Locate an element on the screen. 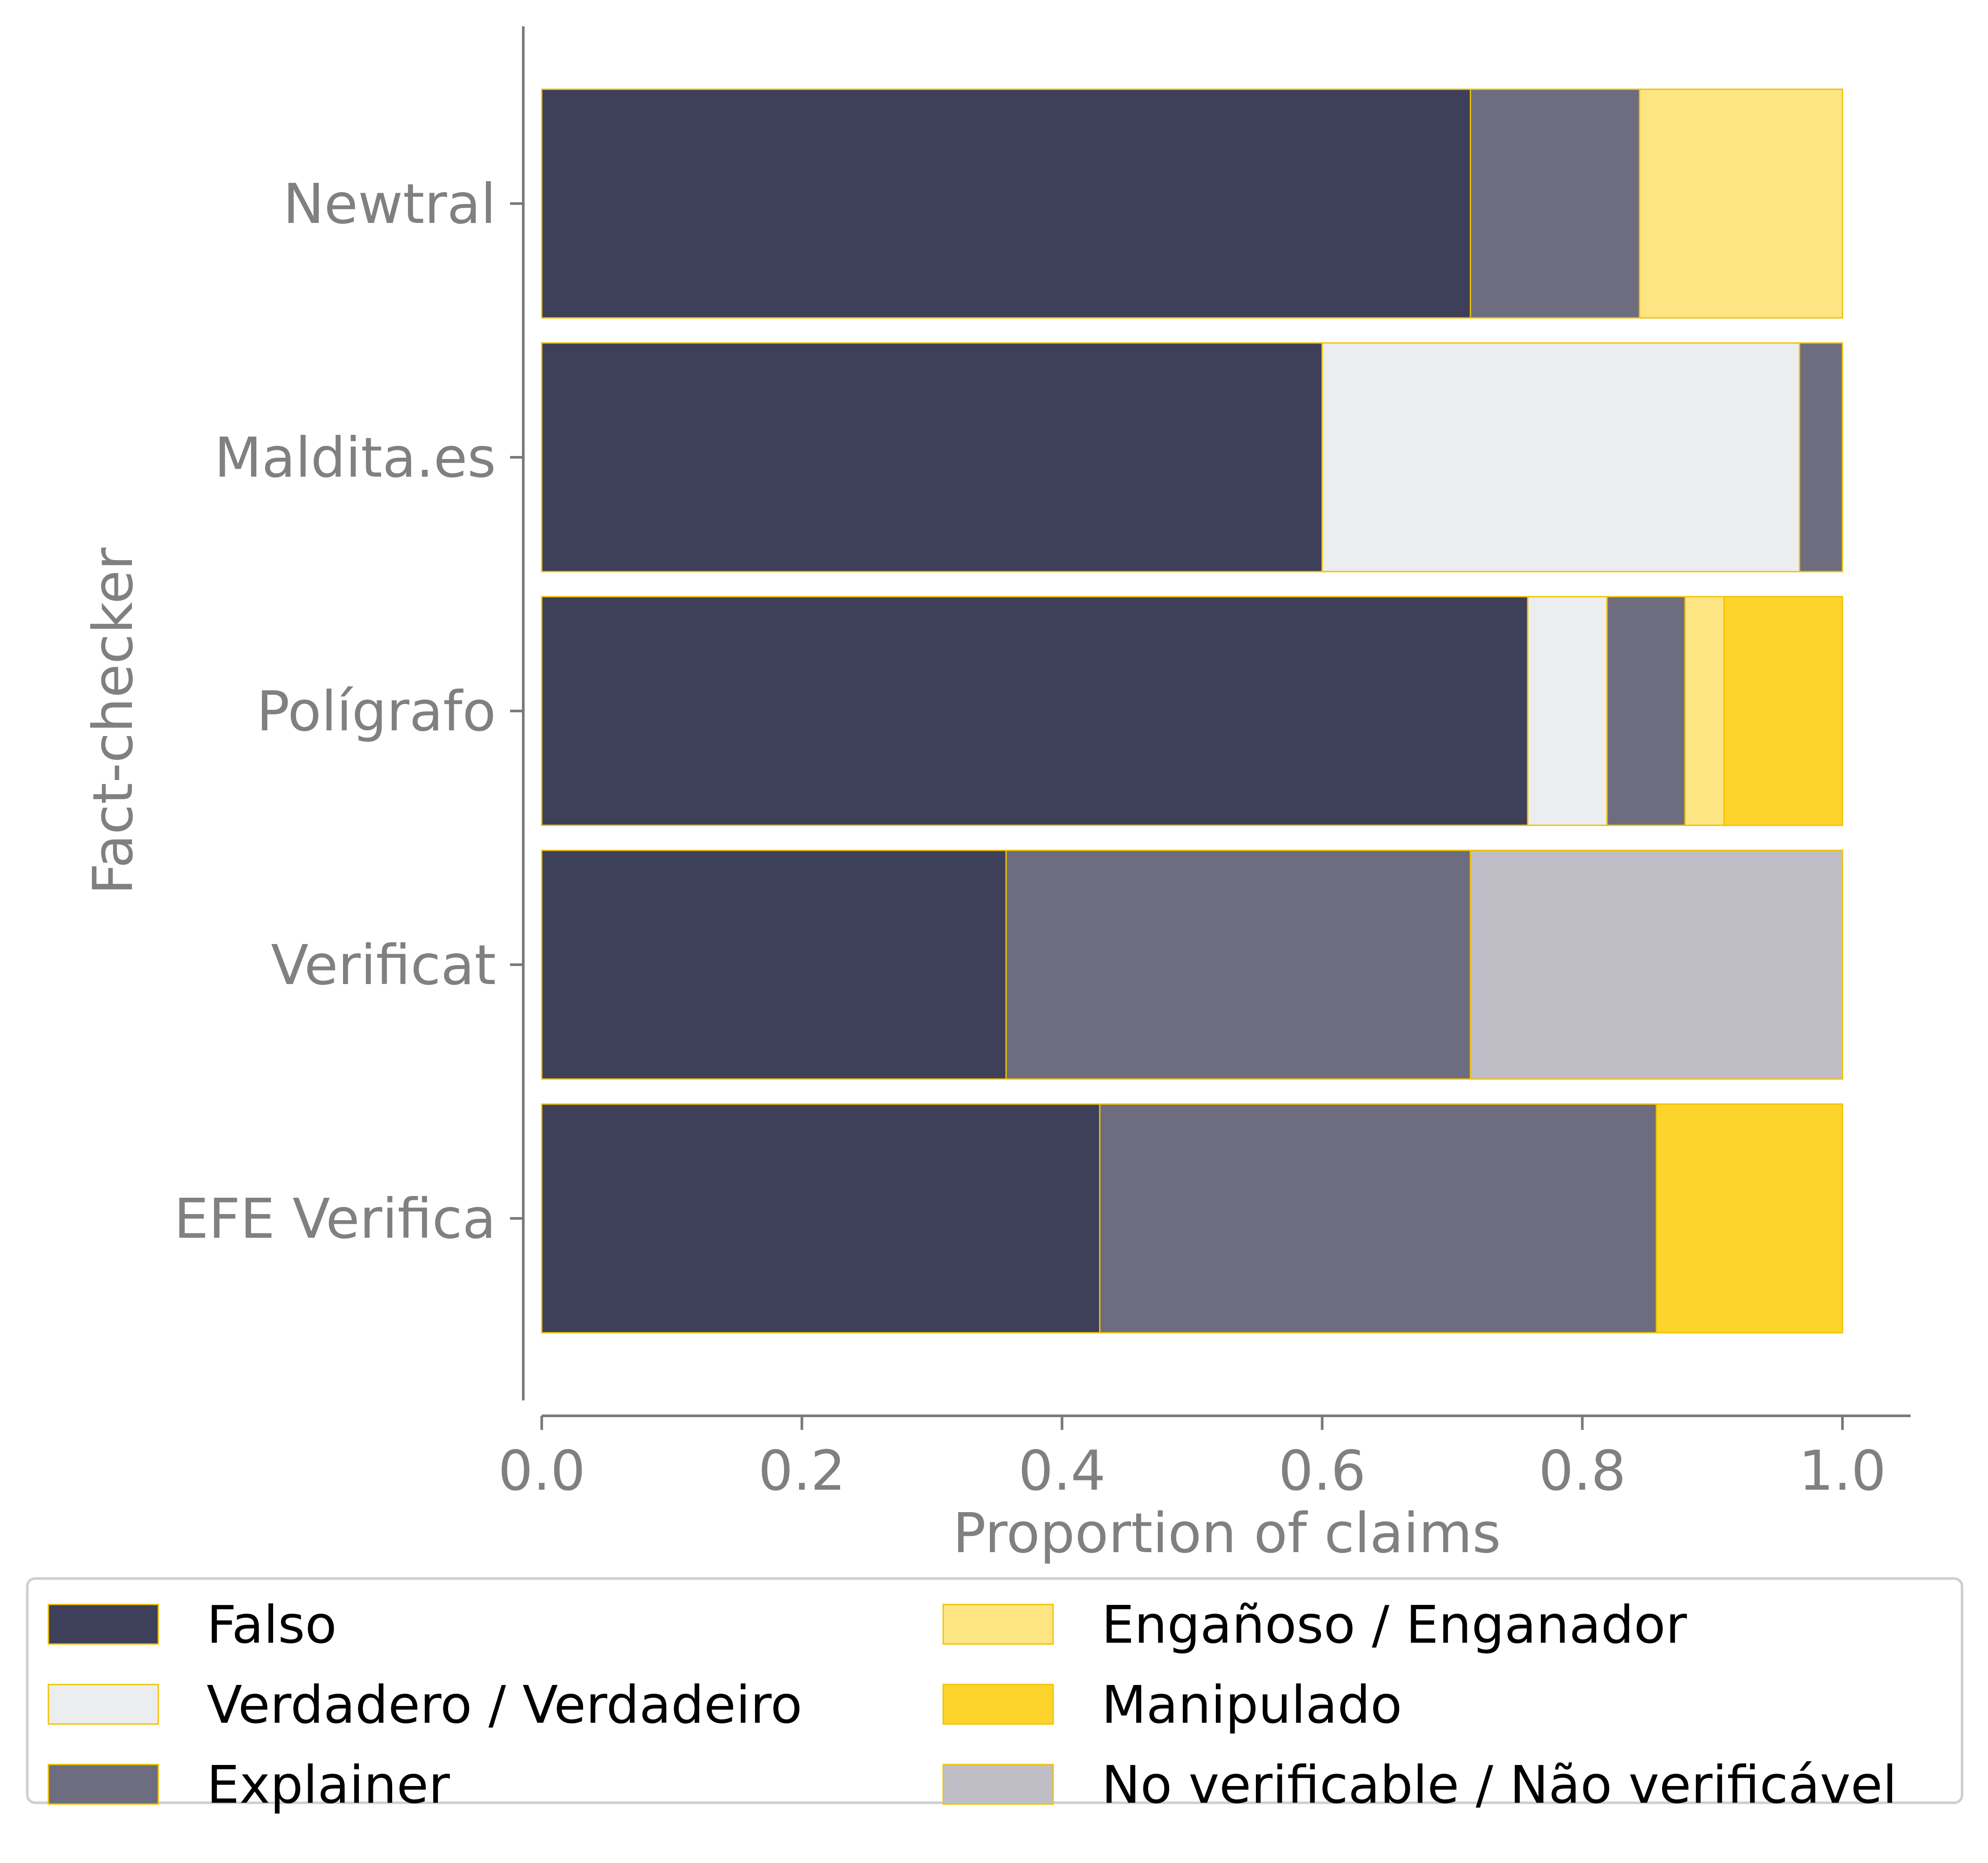 The image size is (1988, 1863). bar-verificat-explainer is located at coordinates (1238, 964).